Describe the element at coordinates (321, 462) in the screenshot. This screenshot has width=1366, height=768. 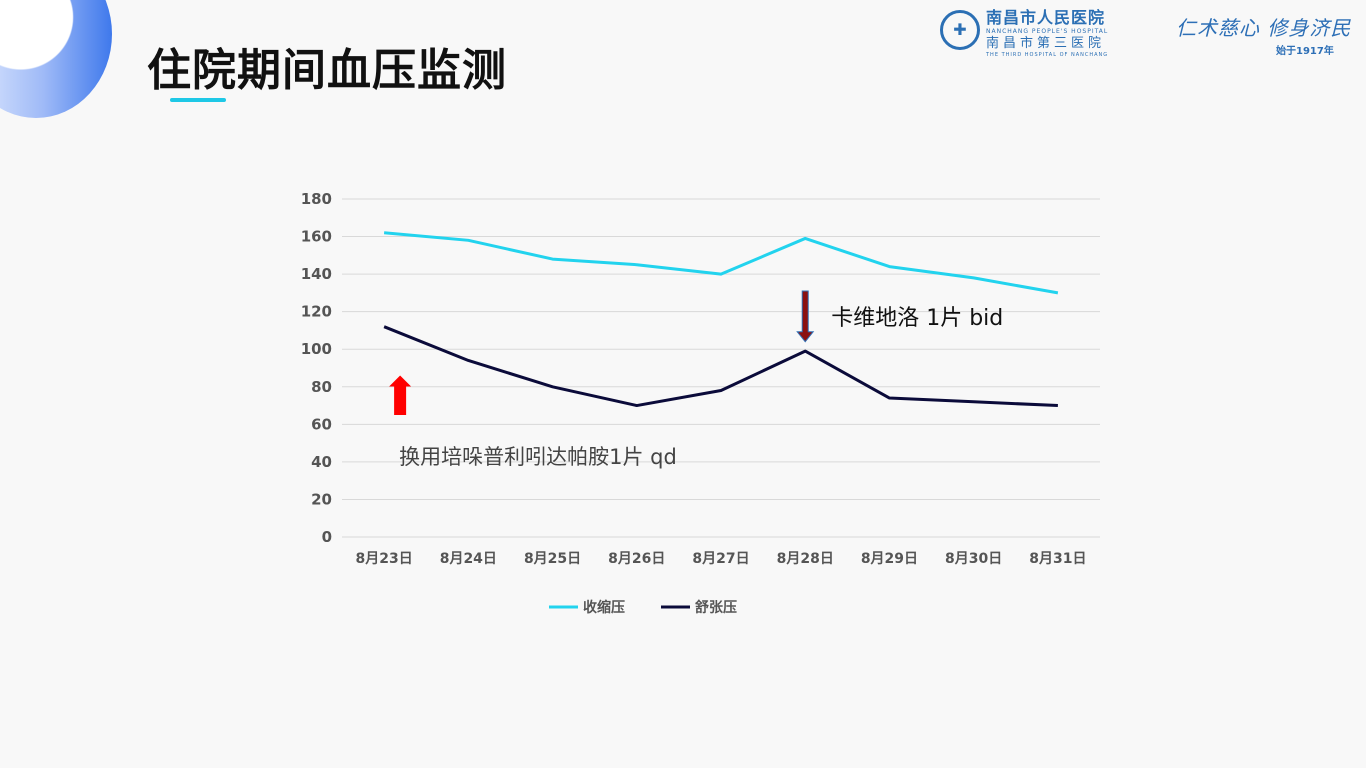
I see `y-tick-label: 40` at that location.